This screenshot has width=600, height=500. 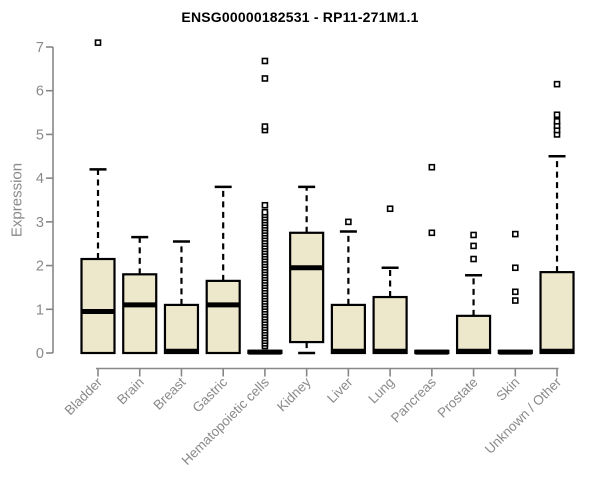 What do you see at coordinates (432, 259) in the screenshot?
I see `boxplot-pancreas` at bounding box center [432, 259].